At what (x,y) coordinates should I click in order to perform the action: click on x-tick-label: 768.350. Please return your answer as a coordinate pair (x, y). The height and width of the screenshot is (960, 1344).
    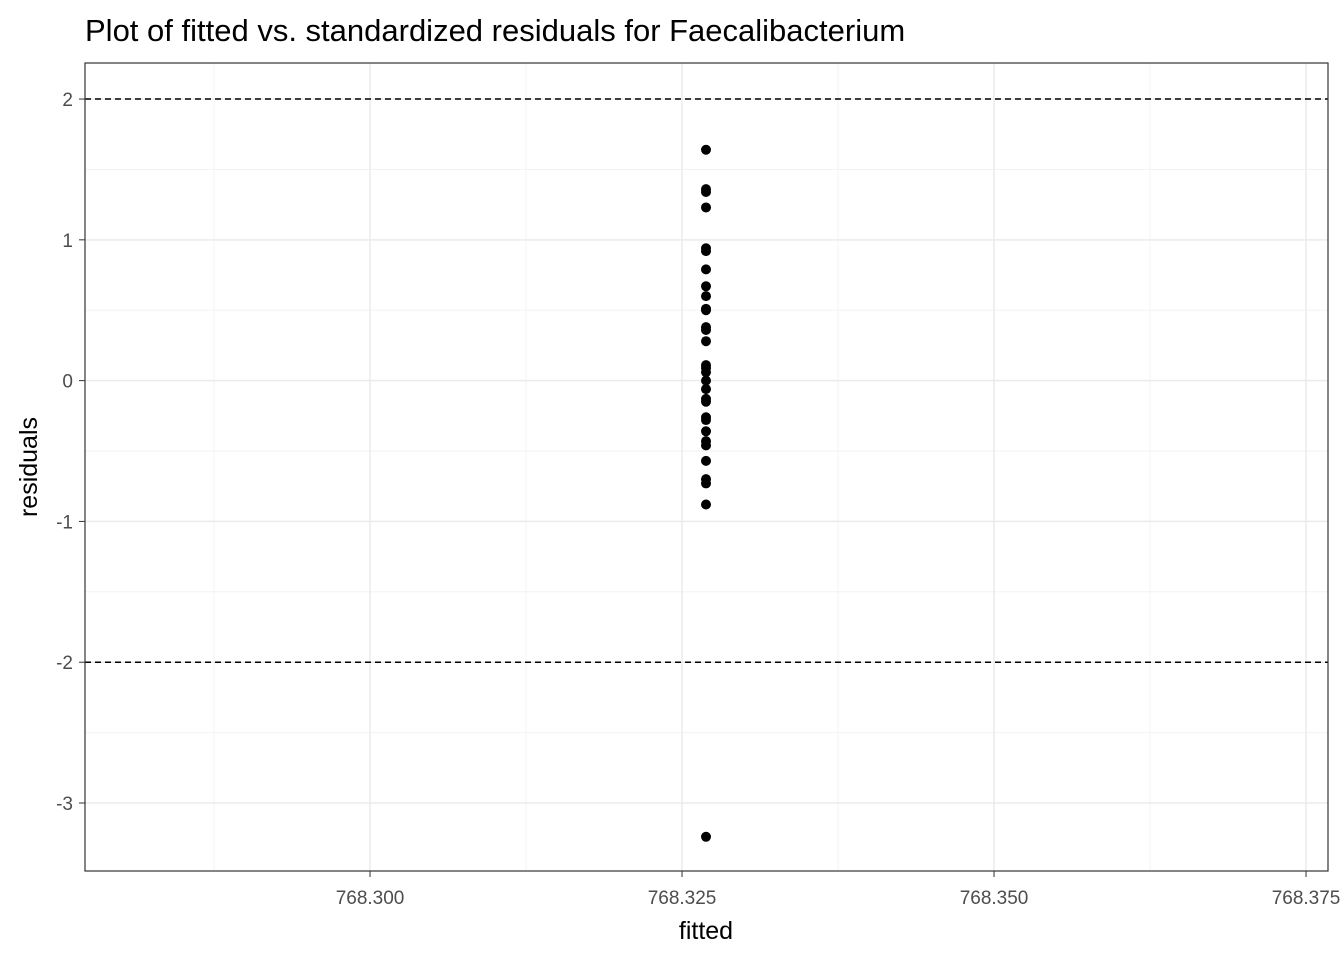
    Looking at the image, I should click on (994, 898).